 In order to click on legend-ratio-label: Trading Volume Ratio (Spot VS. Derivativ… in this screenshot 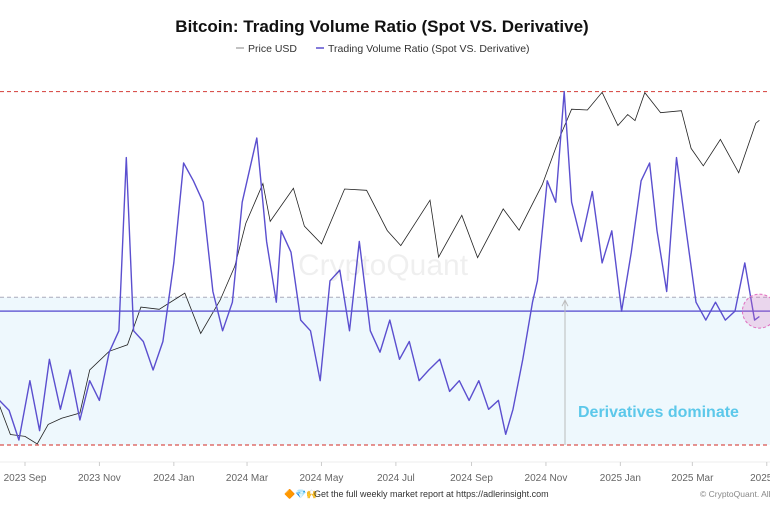, I will do `click(429, 49)`.